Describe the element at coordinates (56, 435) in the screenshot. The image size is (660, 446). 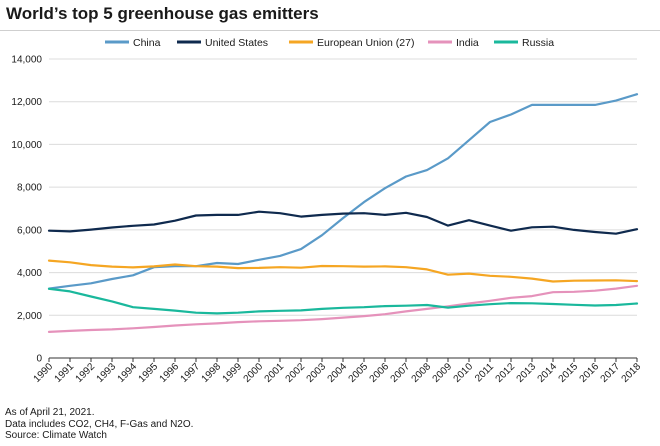
I see `footnote-source: Source: Climate Watch` at that location.